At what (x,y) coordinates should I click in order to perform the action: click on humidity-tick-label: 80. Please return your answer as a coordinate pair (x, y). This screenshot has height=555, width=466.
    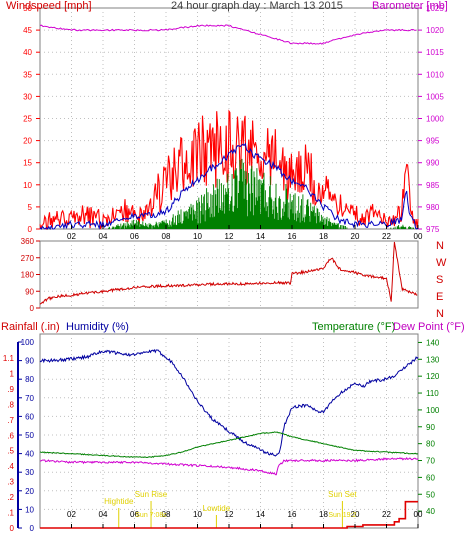
    Looking at the image, I should click on (29, 379).